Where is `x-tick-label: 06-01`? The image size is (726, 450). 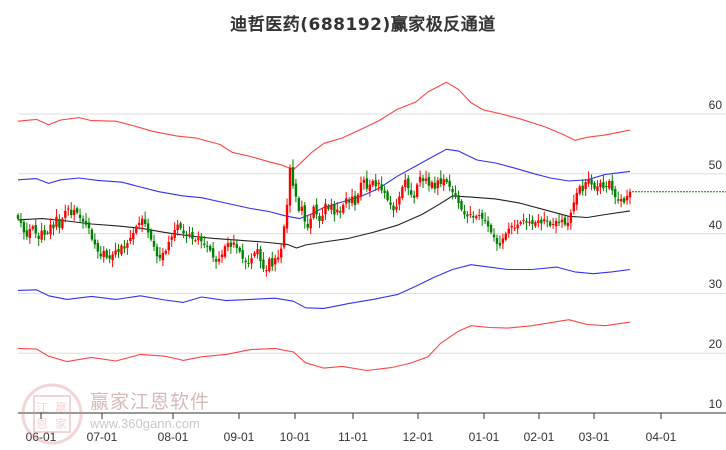 x-tick-label: 06-01 is located at coordinates (41, 437).